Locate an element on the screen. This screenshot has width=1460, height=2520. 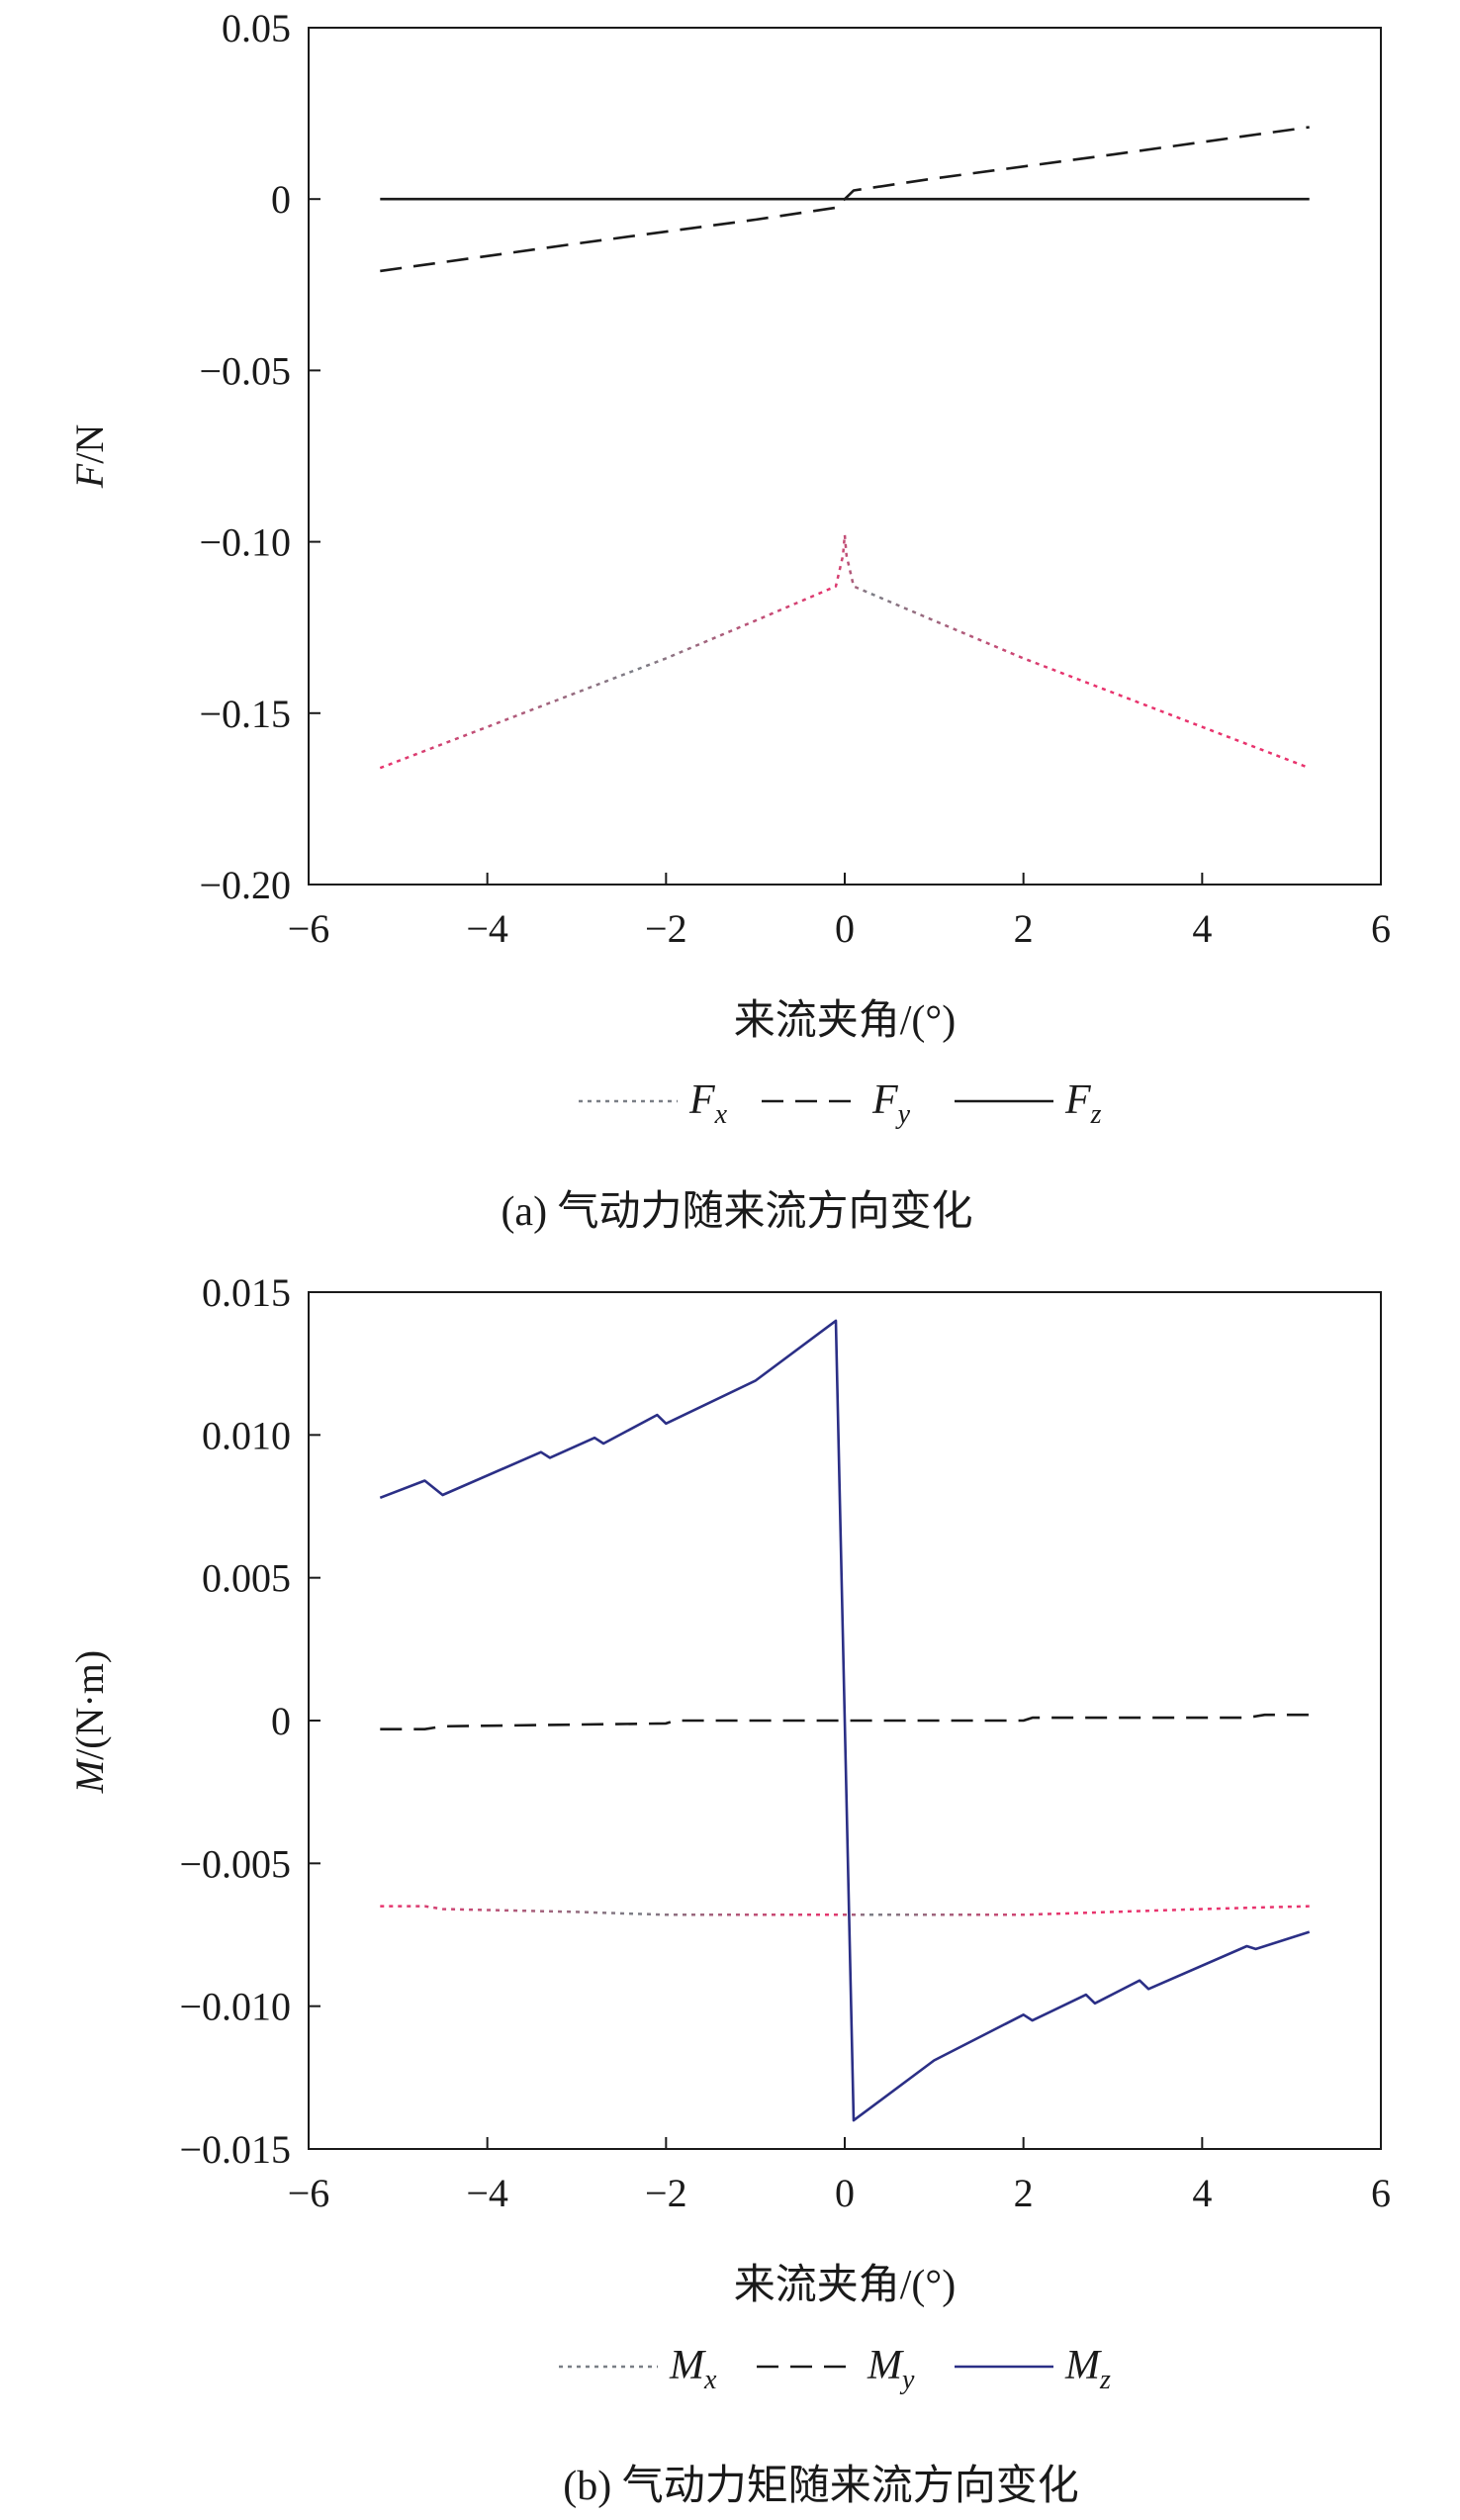
y-tick-label: −0.015 is located at coordinates (235, 2149).